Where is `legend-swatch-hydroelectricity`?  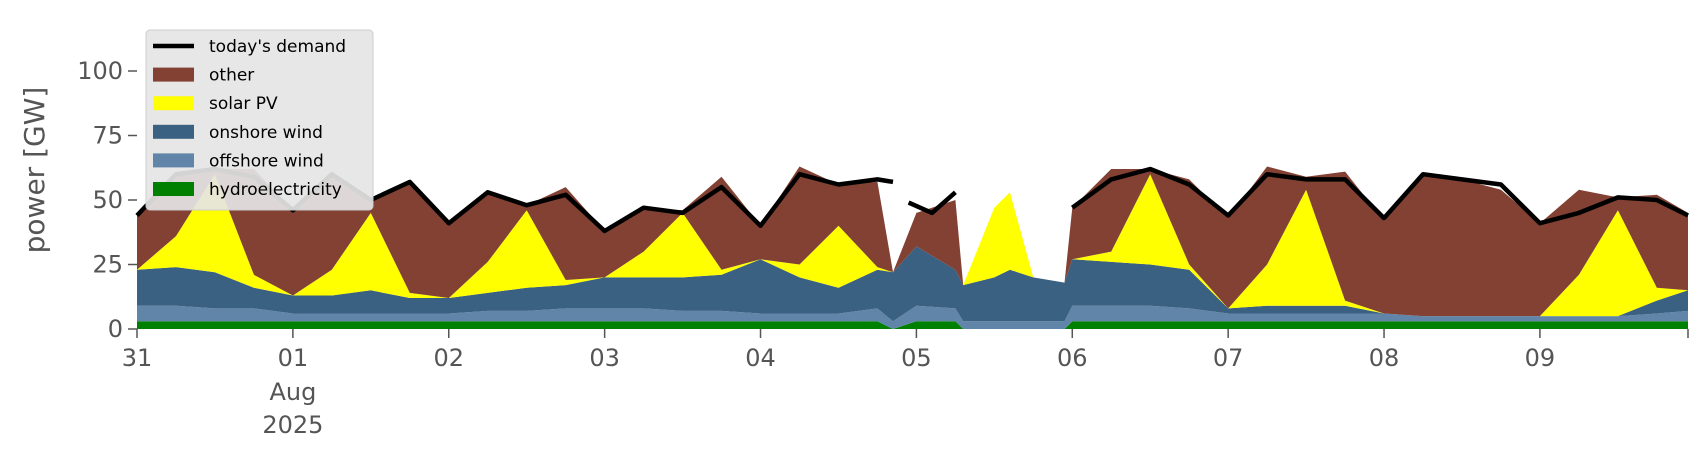
legend-swatch-hydroelectricity is located at coordinates (173, 189).